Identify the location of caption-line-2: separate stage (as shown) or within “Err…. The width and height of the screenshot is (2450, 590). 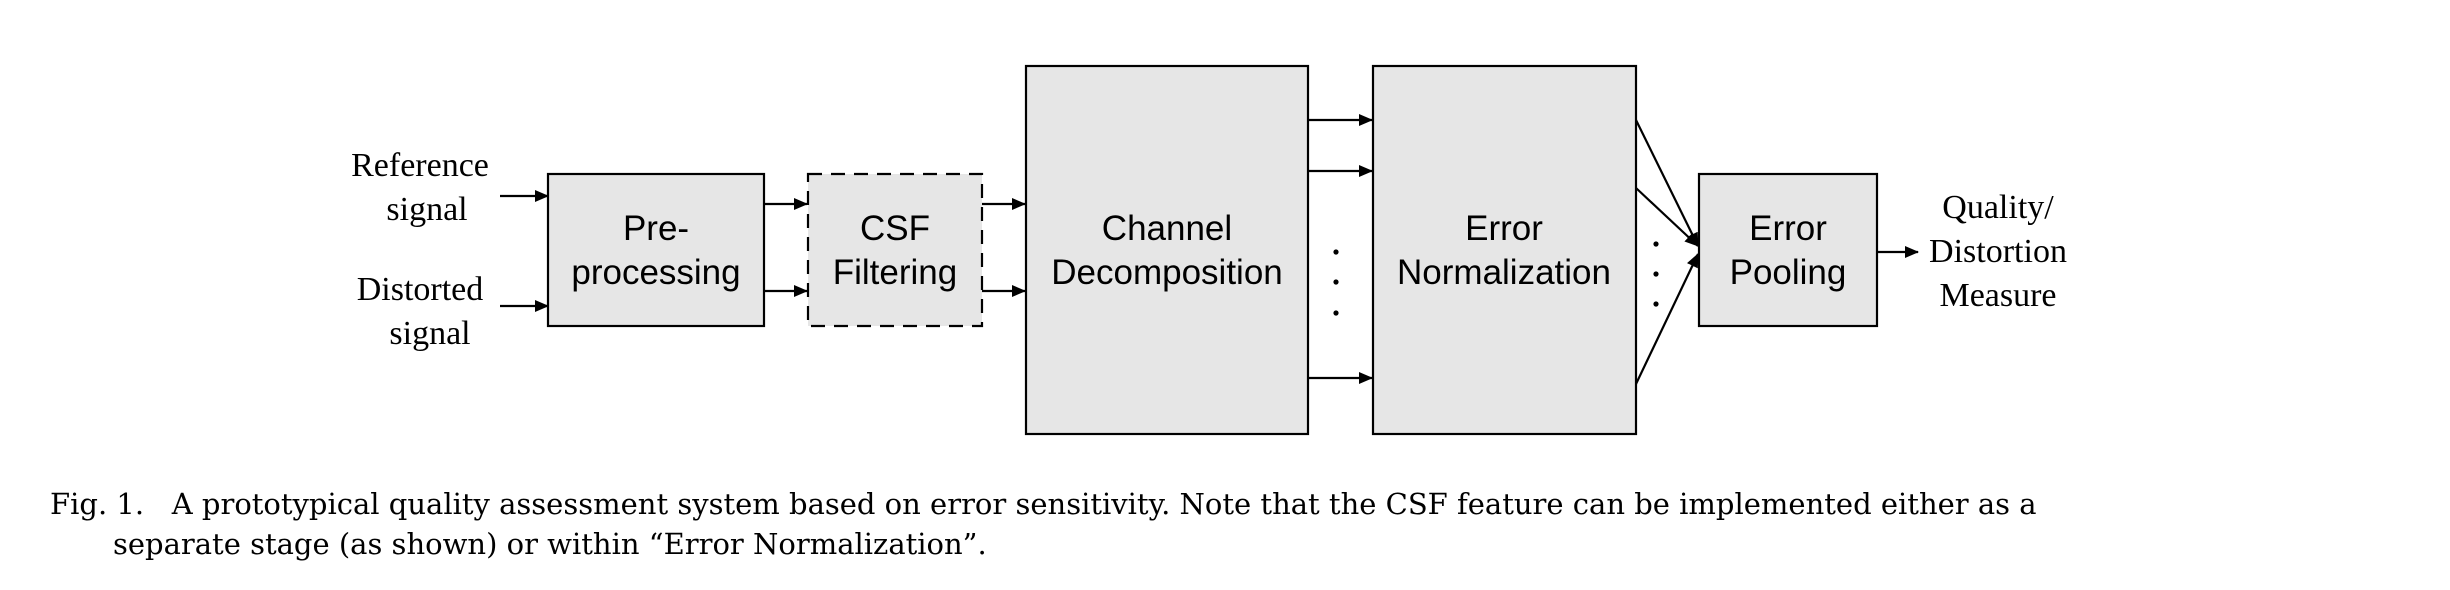
(550, 544).